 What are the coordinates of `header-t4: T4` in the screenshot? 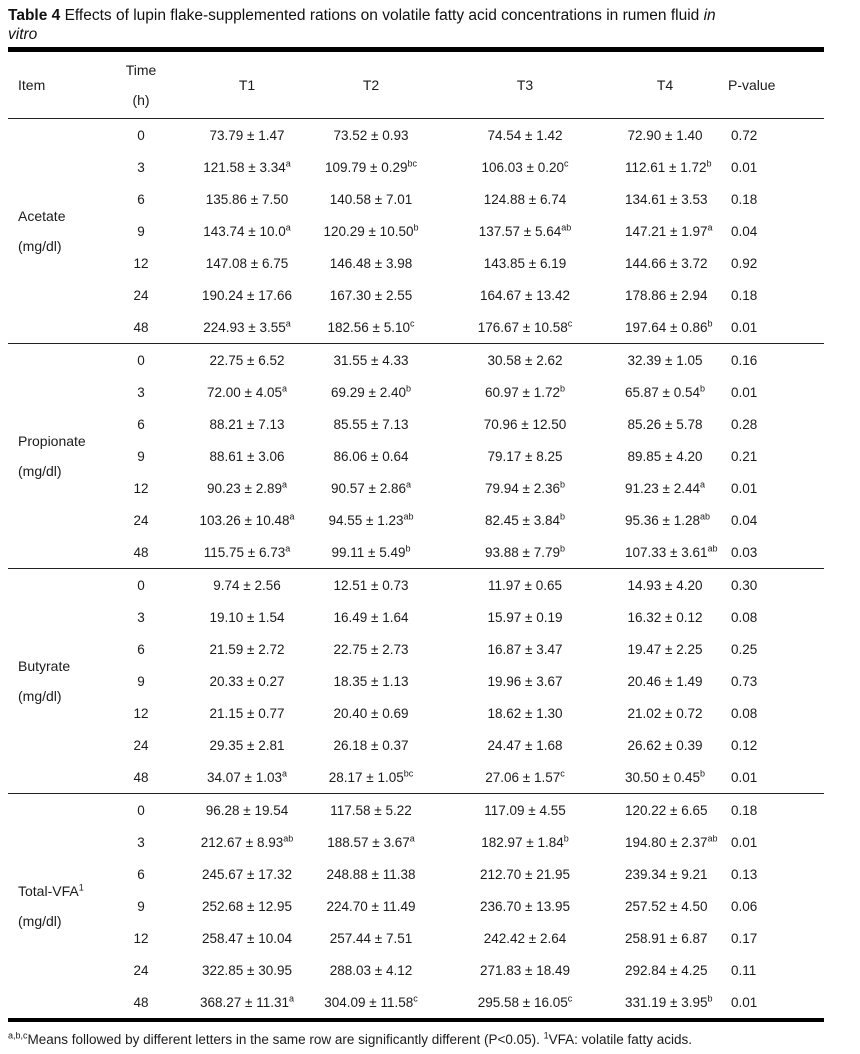 It's located at (665, 85).